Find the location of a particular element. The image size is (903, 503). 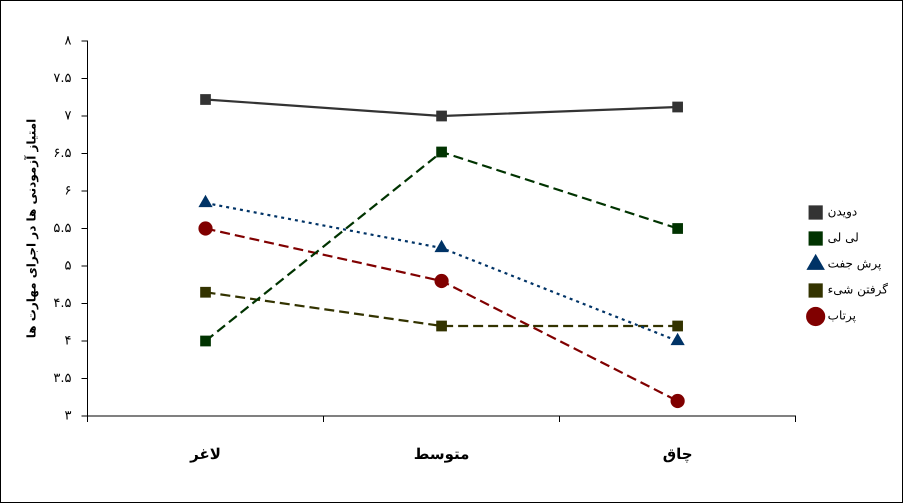

y-axis-title: امتیاز آزمودنی ها در اجرای مهارت ها is located at coordinates (30, 228).